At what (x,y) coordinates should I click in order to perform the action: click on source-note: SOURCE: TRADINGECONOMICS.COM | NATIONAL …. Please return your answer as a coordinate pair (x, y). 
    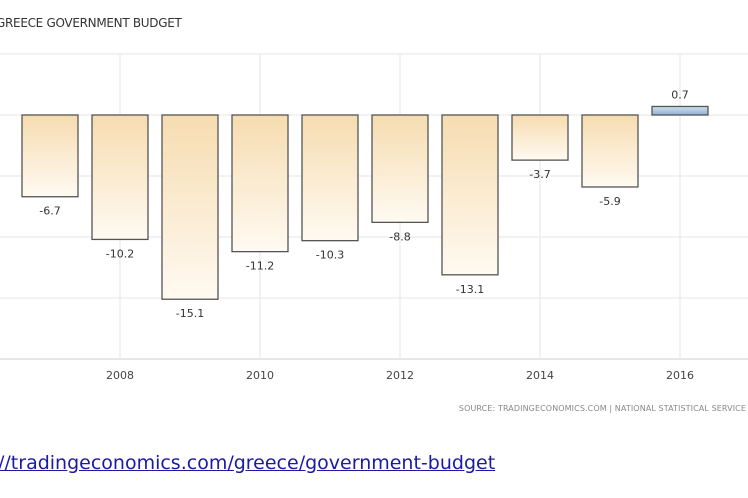
    Looking at the image, I should click on (602, 408).